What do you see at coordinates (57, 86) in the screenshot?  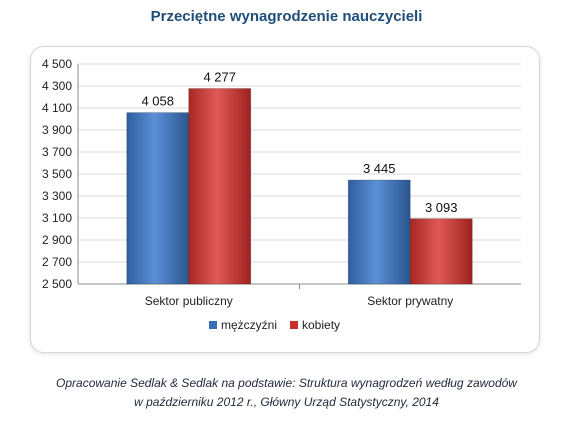 I see `y-tick-label: 4 300` at bounding box center [57, 86].